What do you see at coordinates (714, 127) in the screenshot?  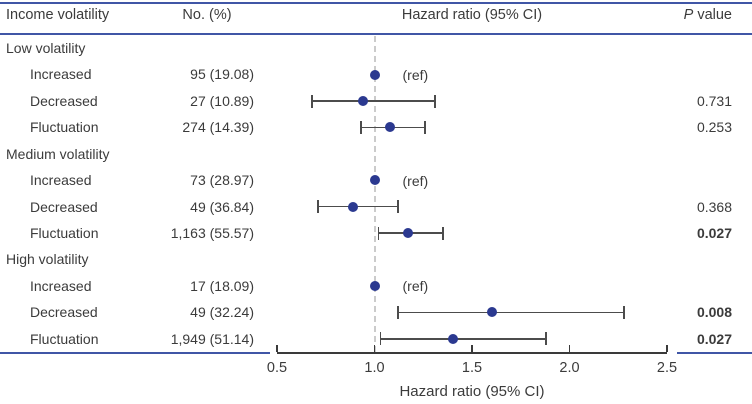 I see `row-p-value: 0.253` at bounding box center [714, 127].